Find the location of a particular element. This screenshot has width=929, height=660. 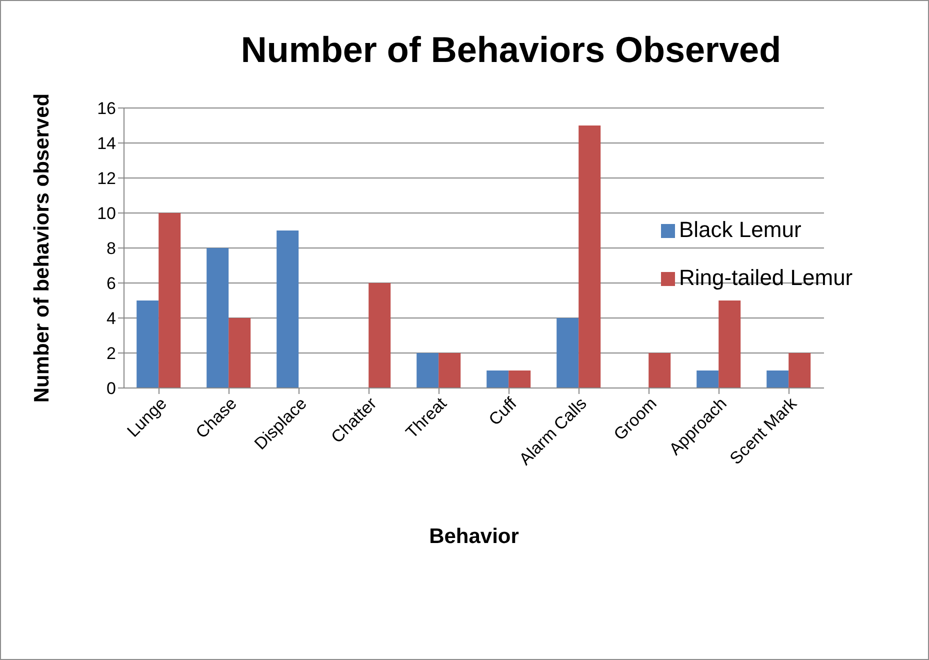

chart-title: Number of Behaviors Observed is located at coordinates (511, 50).